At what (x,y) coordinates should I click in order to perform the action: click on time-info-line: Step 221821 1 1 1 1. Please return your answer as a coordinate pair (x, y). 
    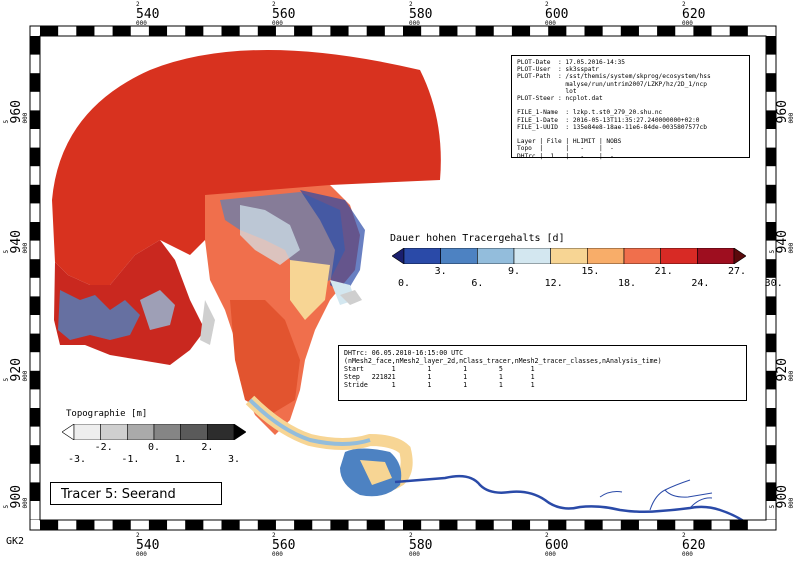
    Looking at the image, I should click on (439, 377).